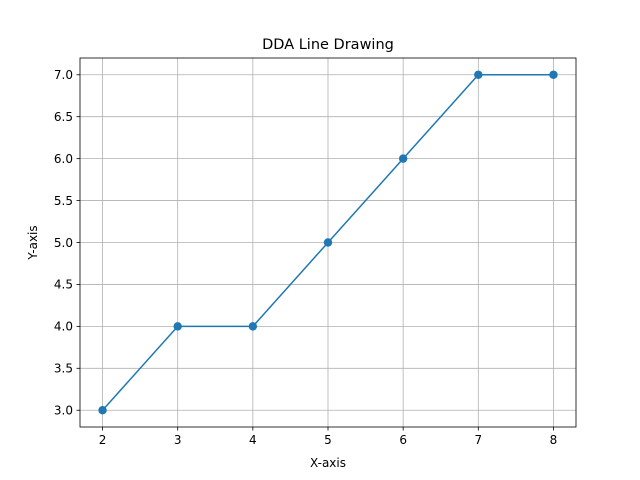 Image resolution: width=640 pixels, height=480 pixels. Describe the element at coordinates (63, 243) in the screenshot. I see `y-tick-label: 5.0` at that location.